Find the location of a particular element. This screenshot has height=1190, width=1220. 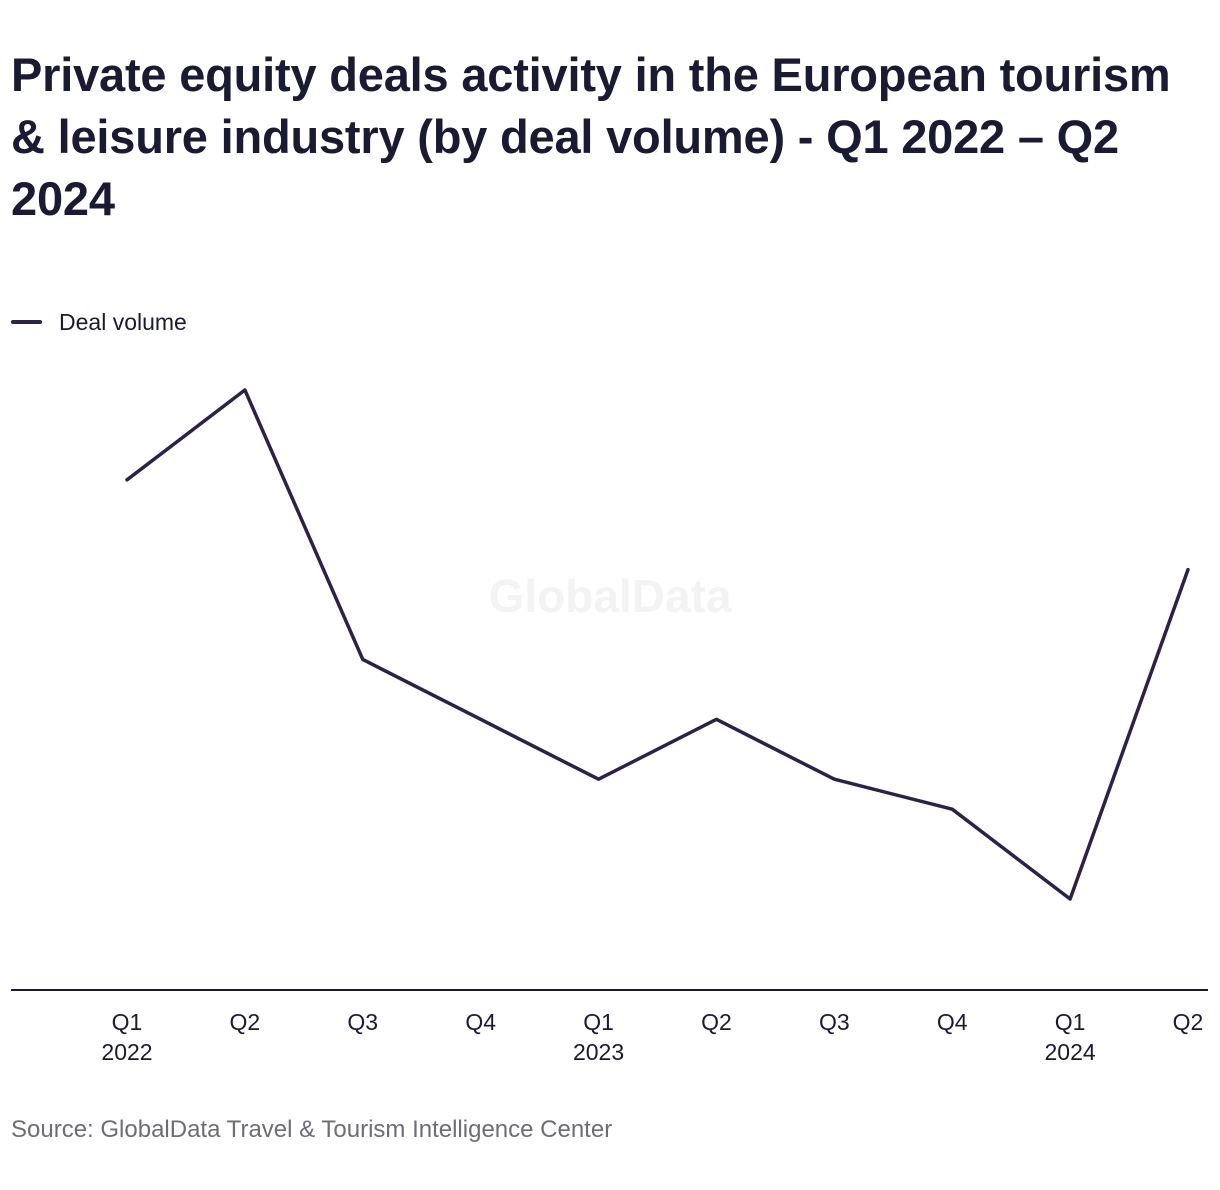

legend-label-deal-volume: Deal volume is located at coordinates (123, 321).